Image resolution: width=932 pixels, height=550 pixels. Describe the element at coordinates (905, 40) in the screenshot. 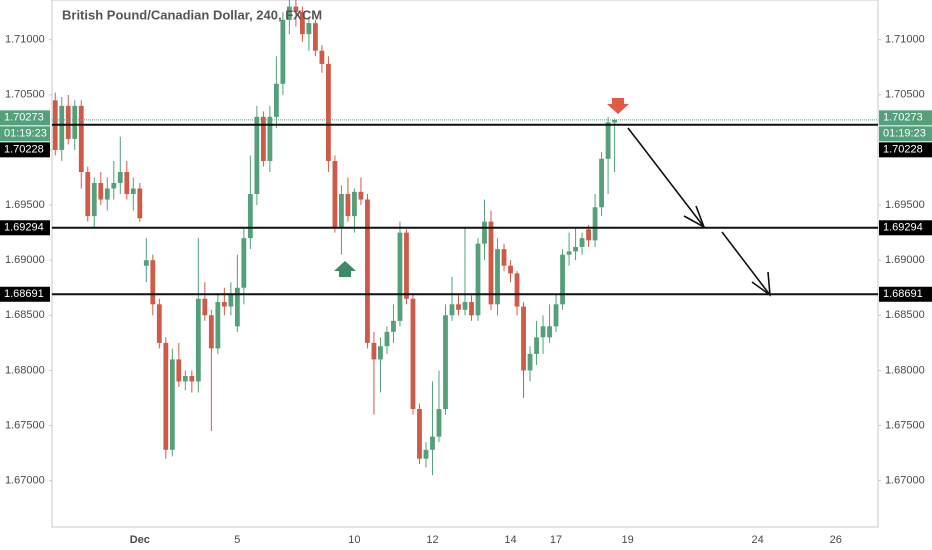

I see `y-tick-label-right: 1.71000` at that location.